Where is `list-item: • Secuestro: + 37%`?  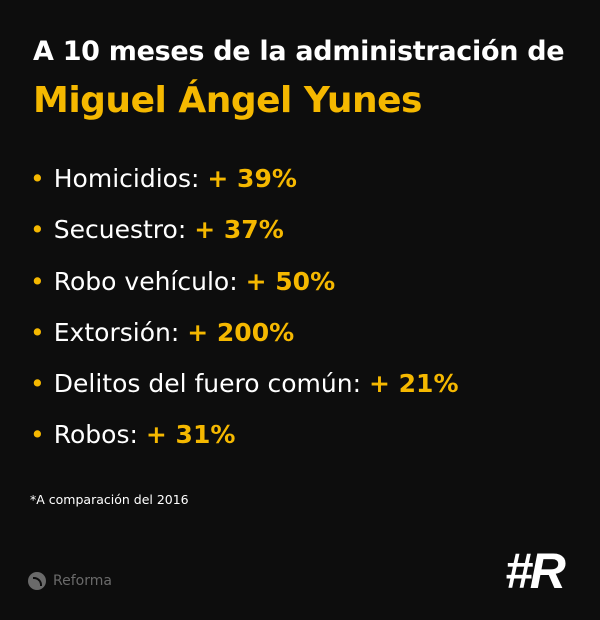 list-item: • Secuestro: + 37% is located at coordinates (244, 240).